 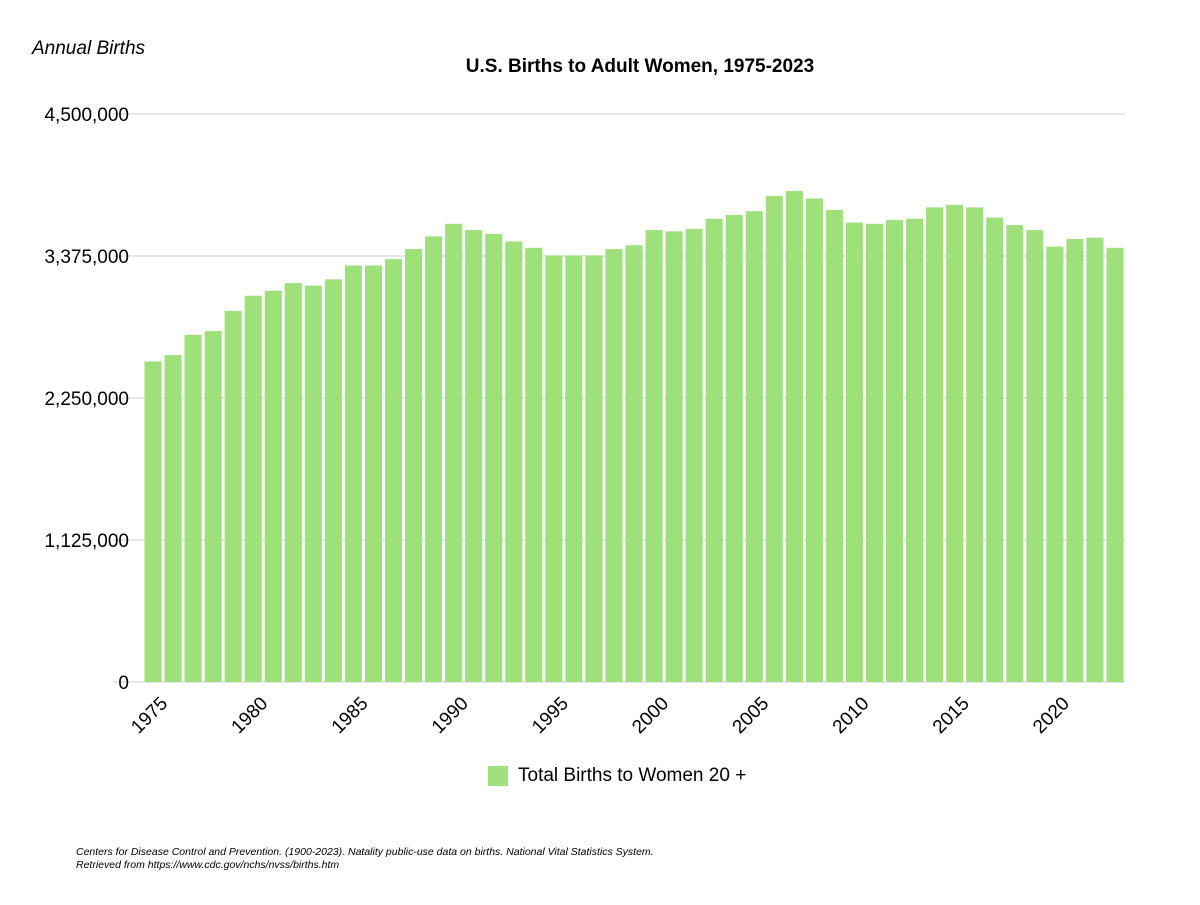 I want to click on bar-2019, so click(x=1035, y=456).